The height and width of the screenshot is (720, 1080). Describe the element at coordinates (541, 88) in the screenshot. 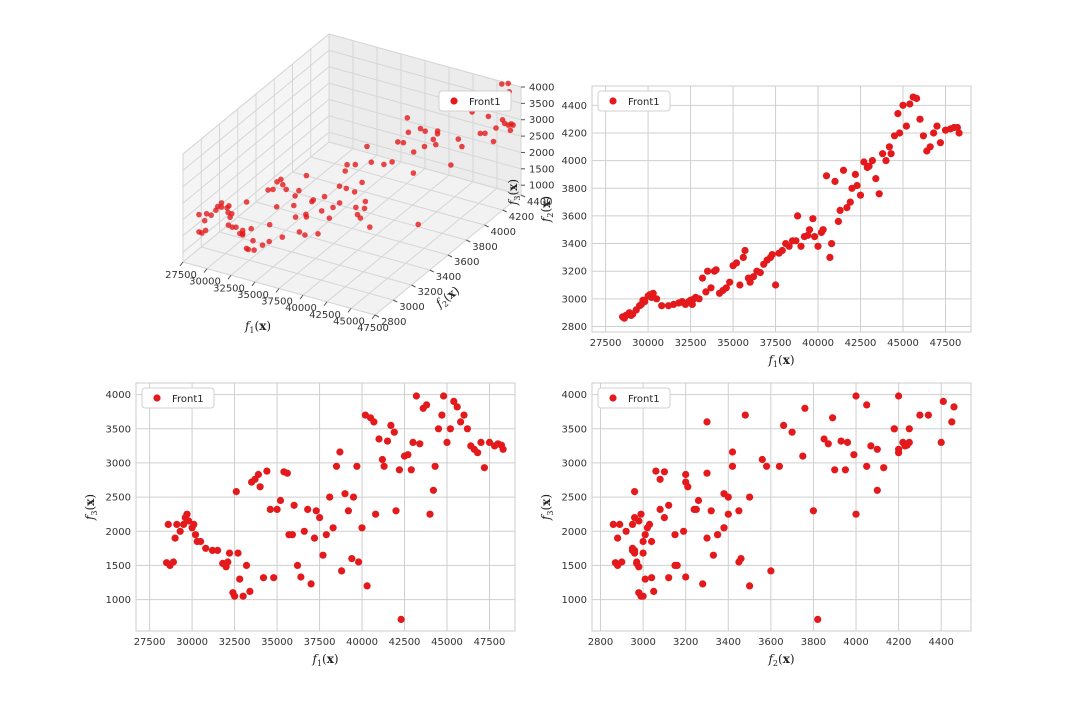

I see `z-tick-label: 4000` at that location.